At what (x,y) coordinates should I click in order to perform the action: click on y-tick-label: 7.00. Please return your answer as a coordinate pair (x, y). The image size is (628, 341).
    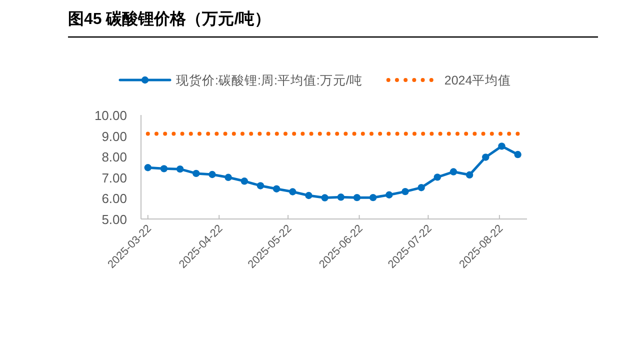
    Looking at the image, I should click on (114, 178).